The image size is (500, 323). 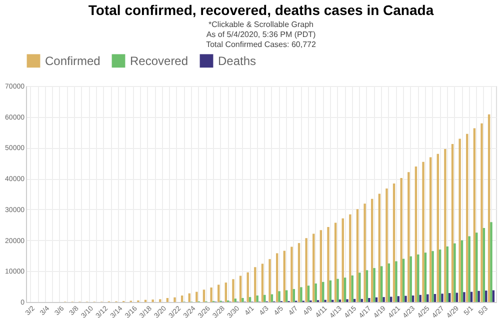 What do you see at coordinates (159, 61) in the screenshot?
I see `legend-label: Recovered` at bounding box center [159, 61].